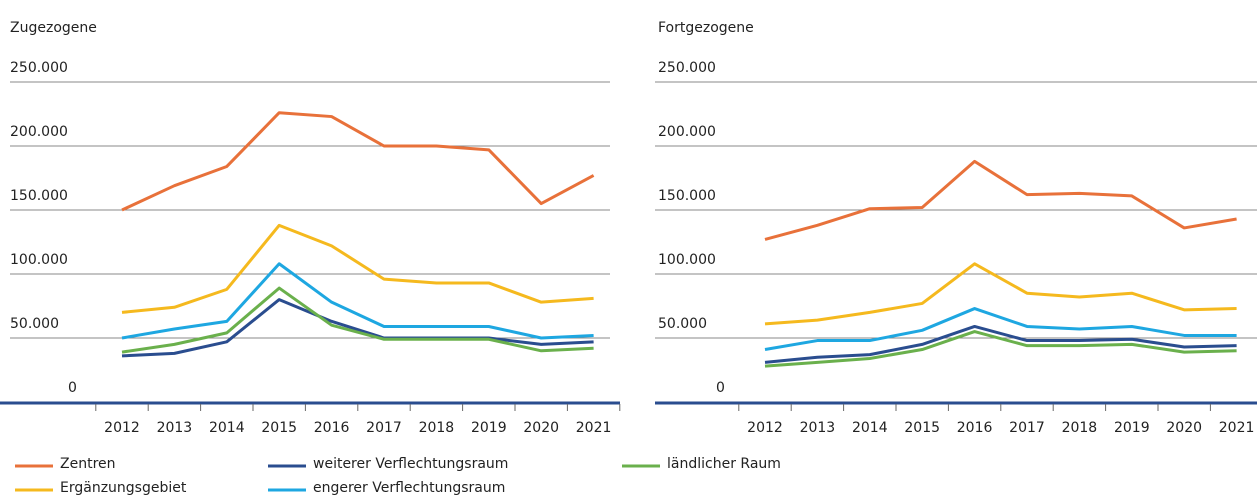  I want to click on legend-label: Ergänzungsgebiet, so click(123, 488).